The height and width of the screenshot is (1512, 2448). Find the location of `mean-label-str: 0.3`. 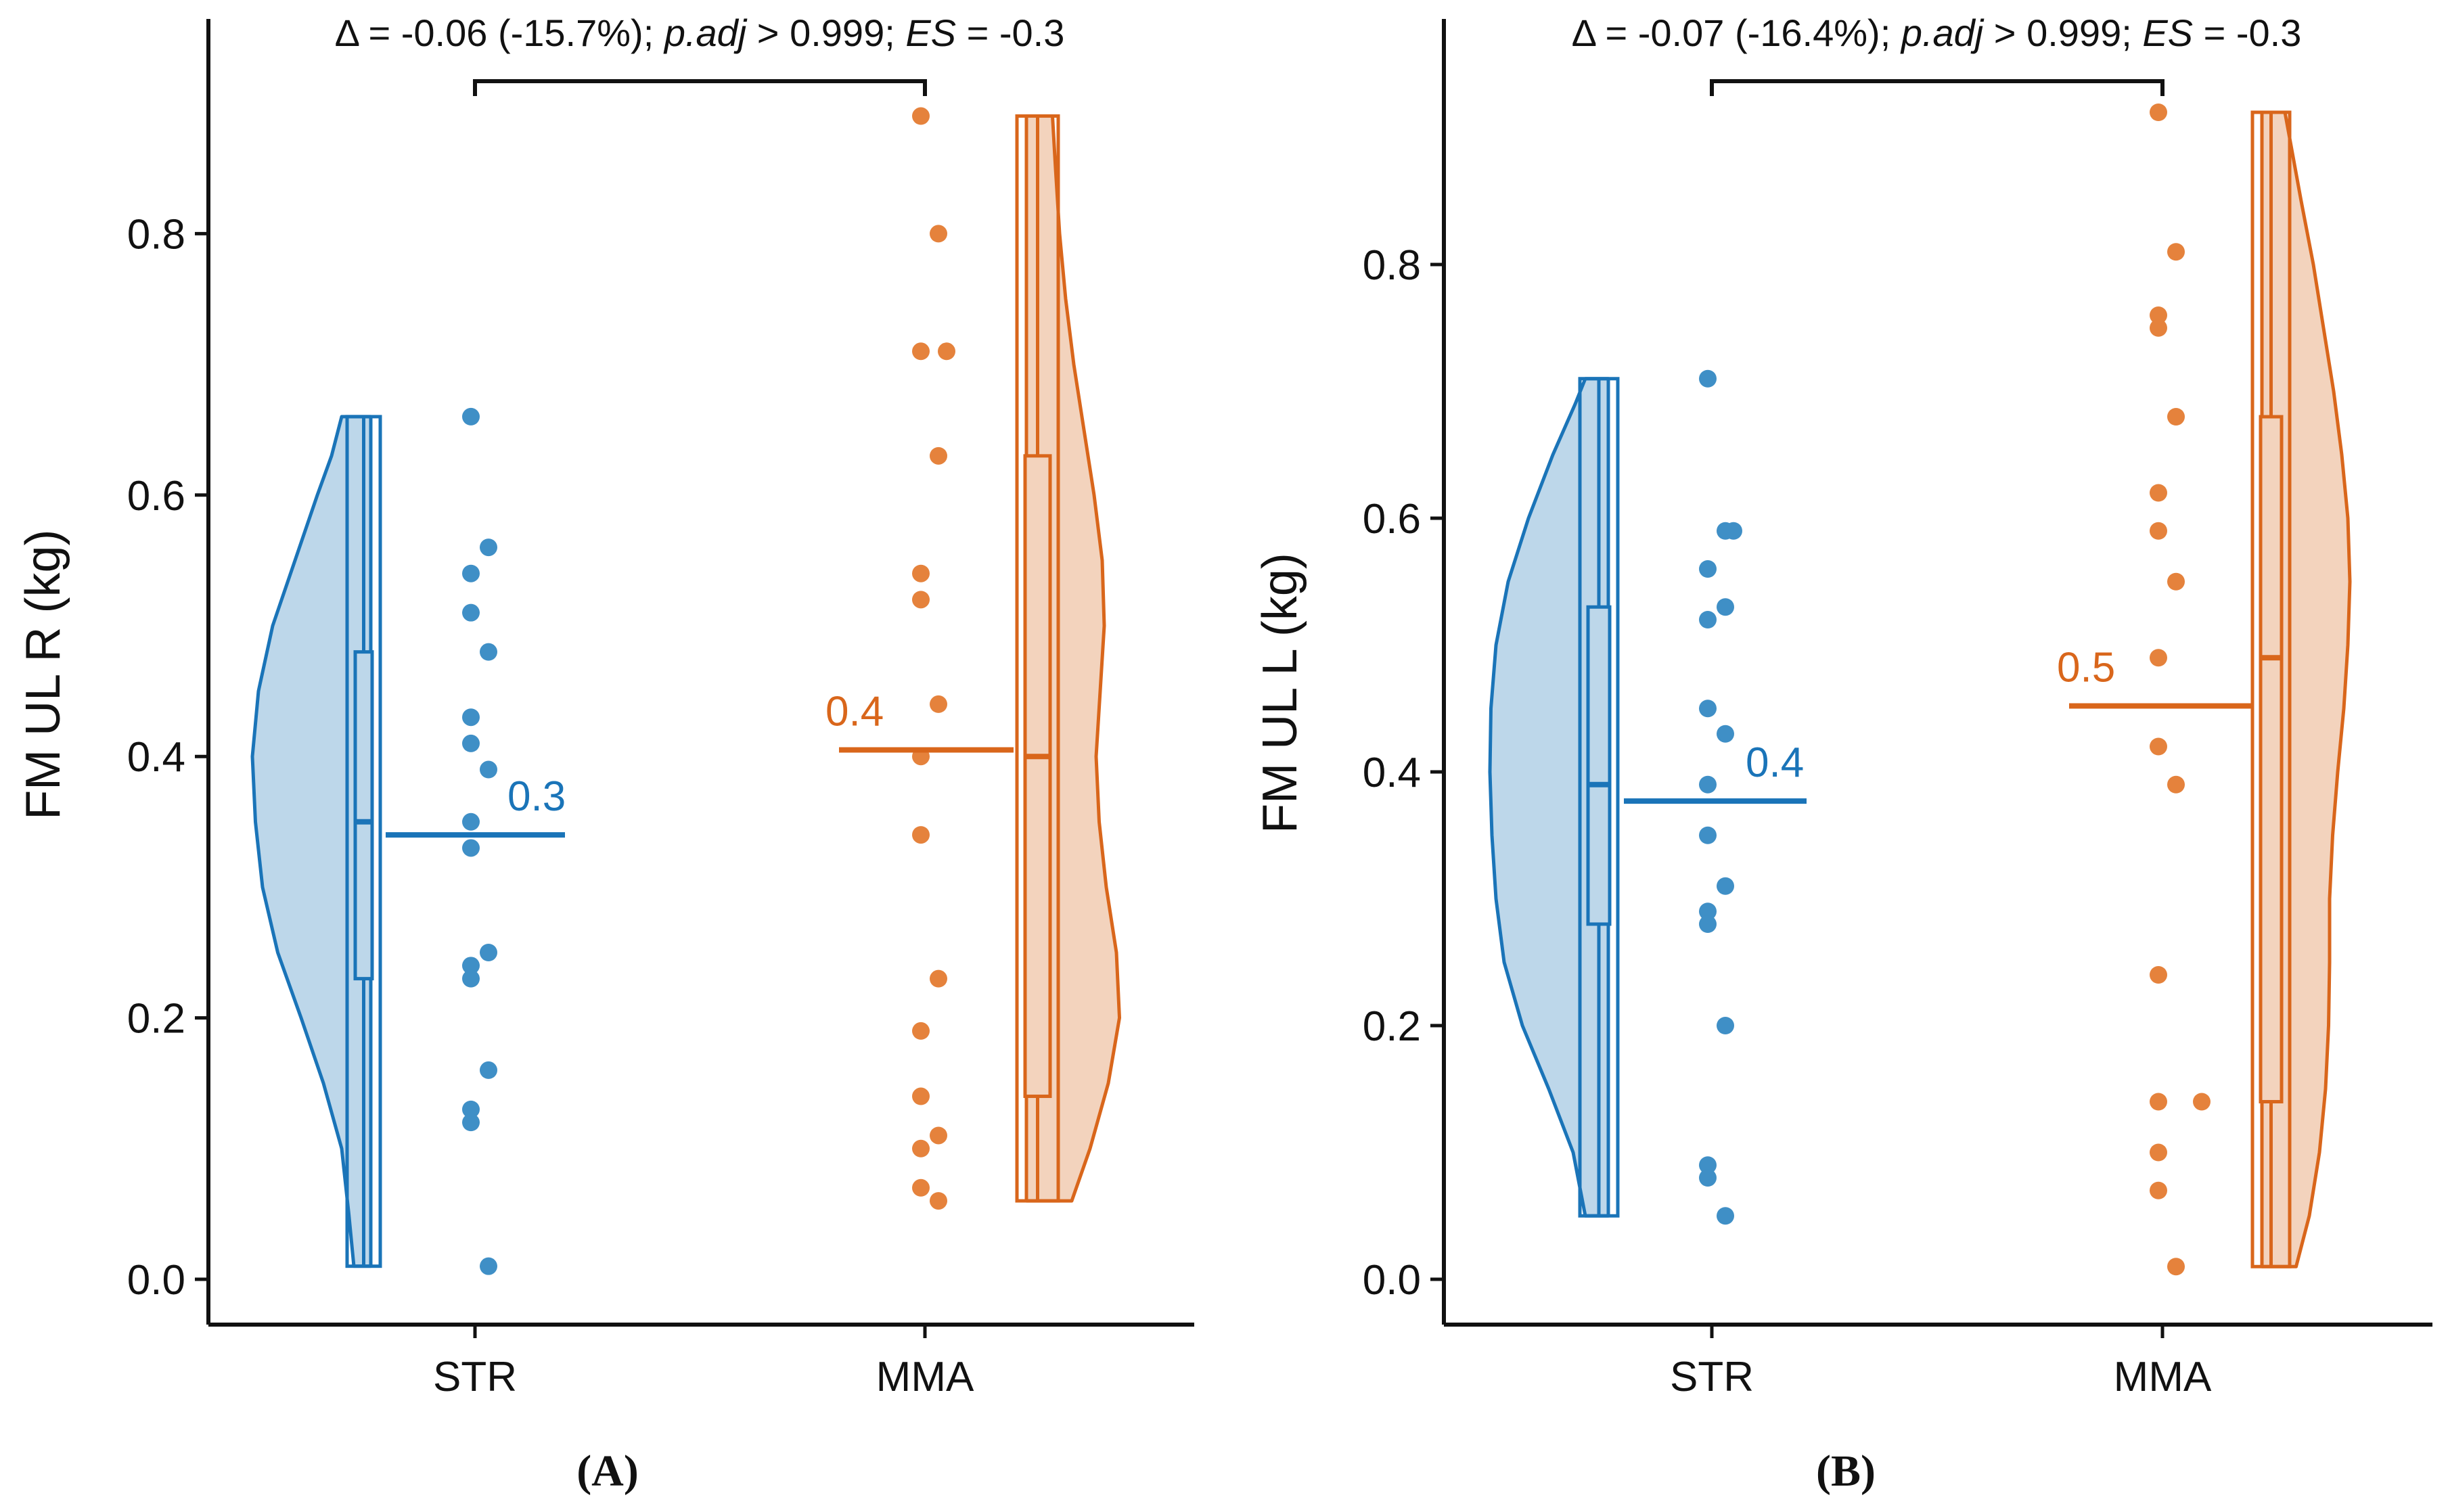

mean-label-str: 0.3 is located at coordinates (536, 797).